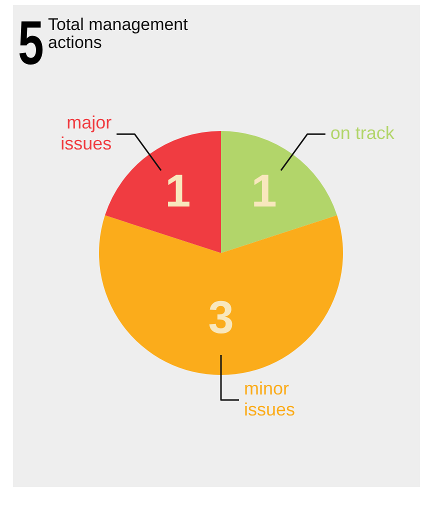 The image size is (424, 515). I want to click on chart-subtitle: Total management actions, so click(118, 33).